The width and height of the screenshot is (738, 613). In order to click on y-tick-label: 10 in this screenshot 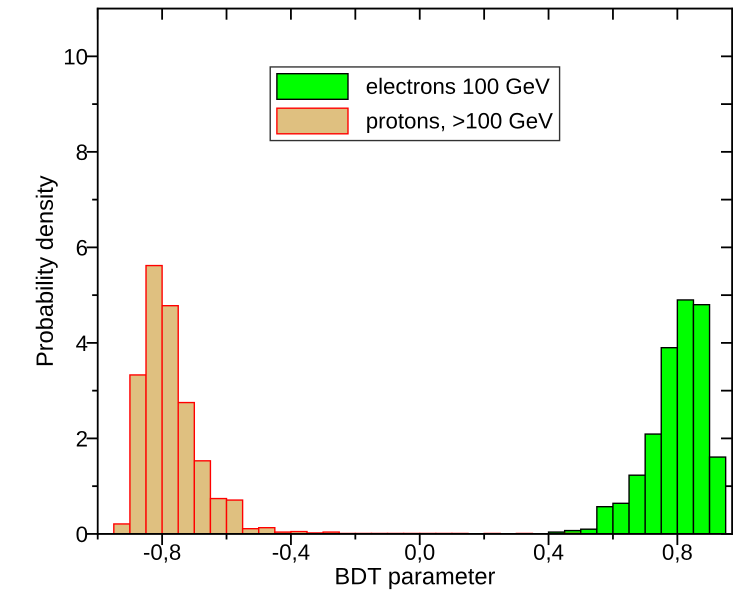, I will do `click(76, 56)`.